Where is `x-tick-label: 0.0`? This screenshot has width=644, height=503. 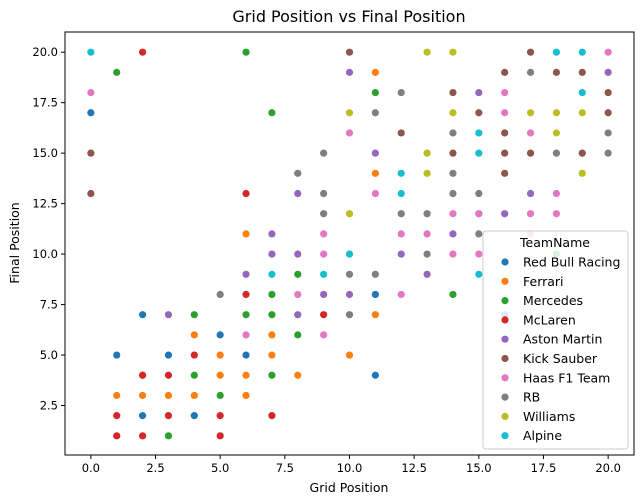 x-tick-label: 0.0 is located at coordinates (91, 468).